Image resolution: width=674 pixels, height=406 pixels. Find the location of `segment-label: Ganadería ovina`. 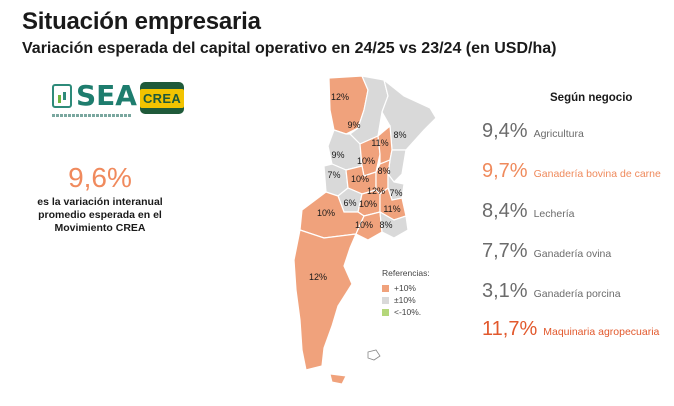

segment-label: Ganadería ovina is located at coordinates (572, 254).